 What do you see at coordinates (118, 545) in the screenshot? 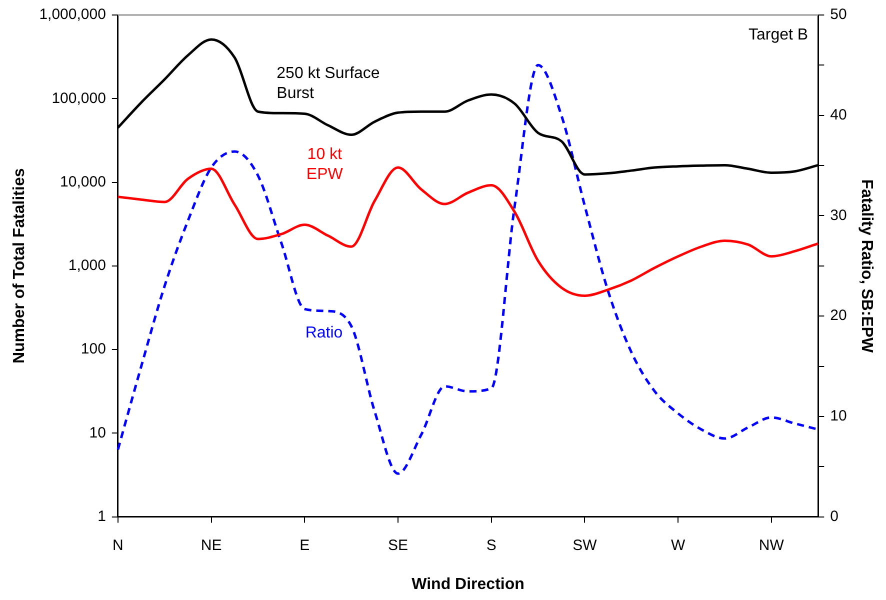
I see `x-tick-label: N` at bounding box center [118, 545].